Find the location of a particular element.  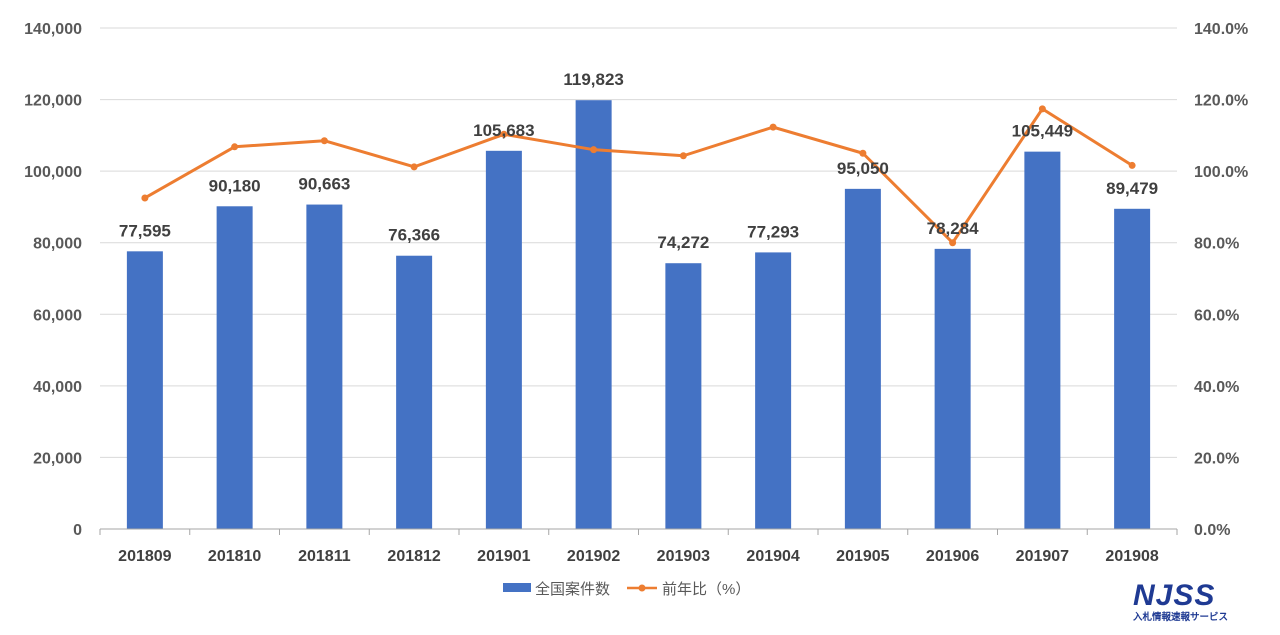

x-tick-label: 201809 is located at coordinates (144, 556).